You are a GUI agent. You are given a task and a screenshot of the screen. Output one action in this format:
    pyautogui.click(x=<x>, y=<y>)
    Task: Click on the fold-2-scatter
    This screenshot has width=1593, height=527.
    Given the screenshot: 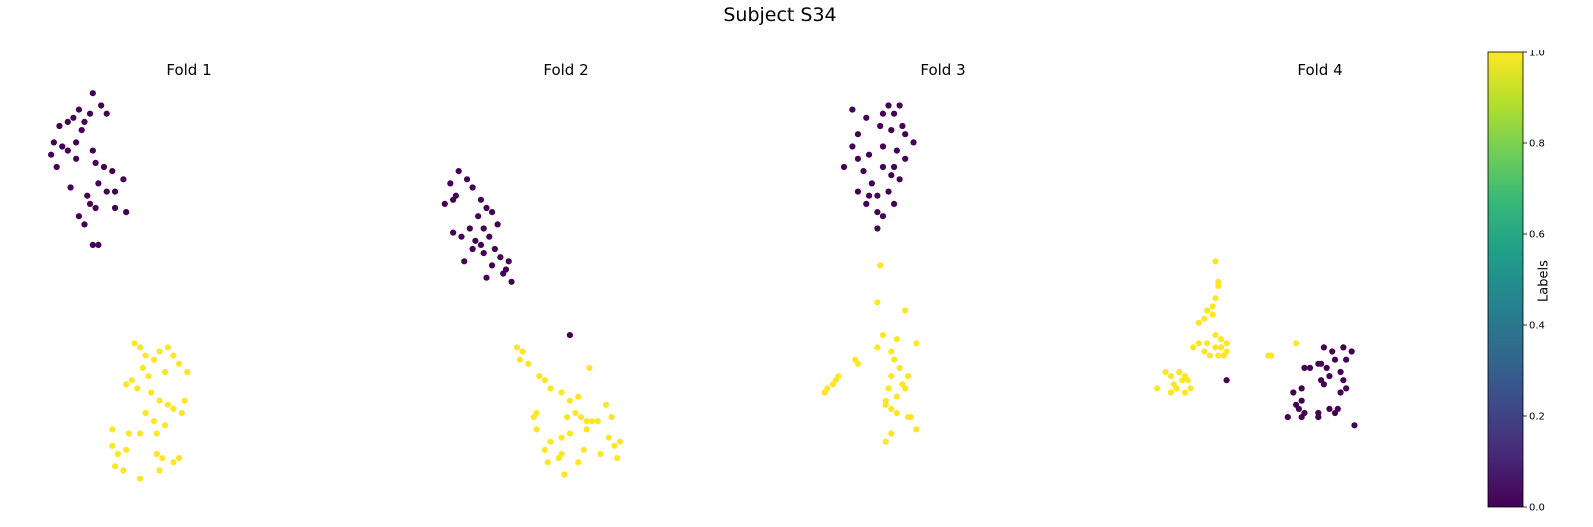 What is the action you would take?
    pyautogui.click(x=532, y=323)
    